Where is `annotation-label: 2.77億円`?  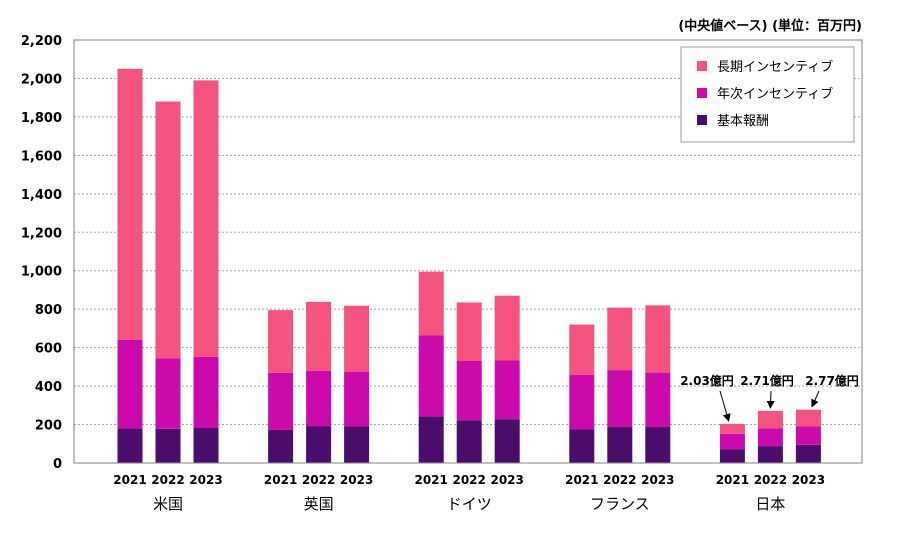
annotation-label: 2.77億円 is located at coordinates (832, 380).